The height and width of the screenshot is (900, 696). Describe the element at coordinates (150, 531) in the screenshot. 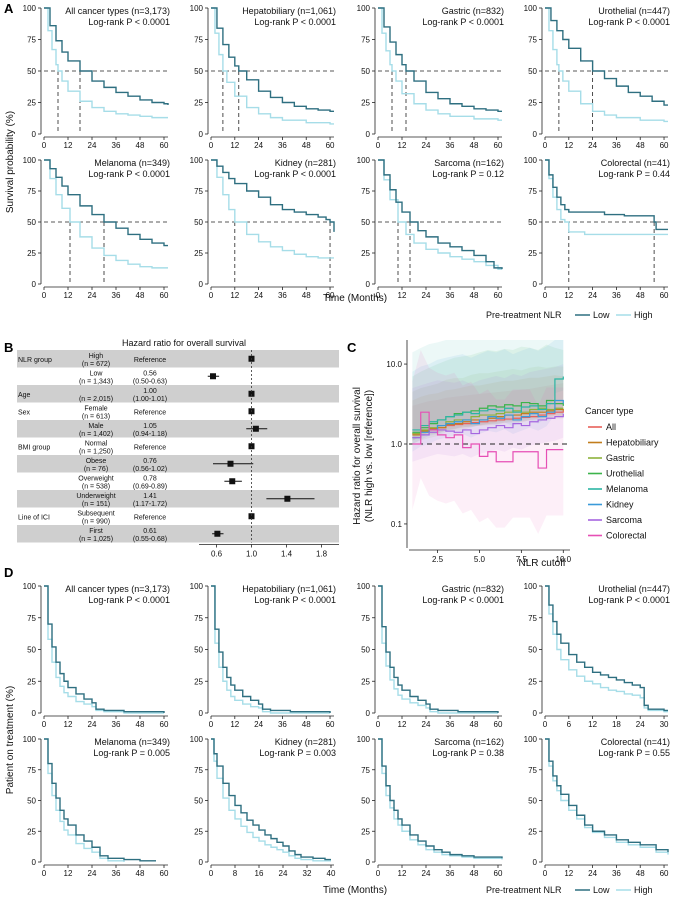

I see `panel-b-hr-label: 0.61` at that location.